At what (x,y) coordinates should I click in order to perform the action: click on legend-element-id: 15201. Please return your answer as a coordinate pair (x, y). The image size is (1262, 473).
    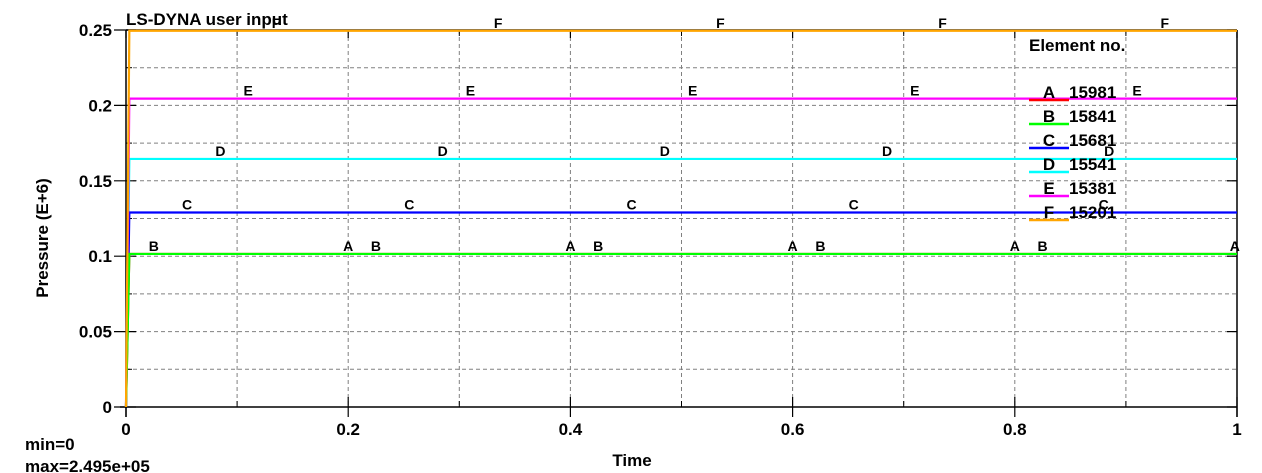
    Looking at the image, I should click on (1092, 212).